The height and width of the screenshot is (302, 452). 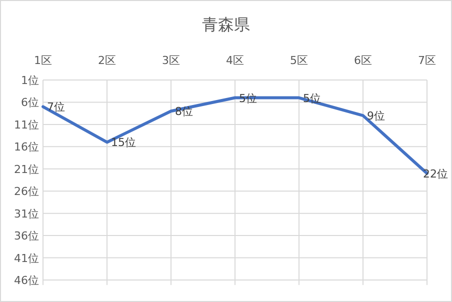 I want to click on x-tick-label: 5区, so click(x=299, y=60).